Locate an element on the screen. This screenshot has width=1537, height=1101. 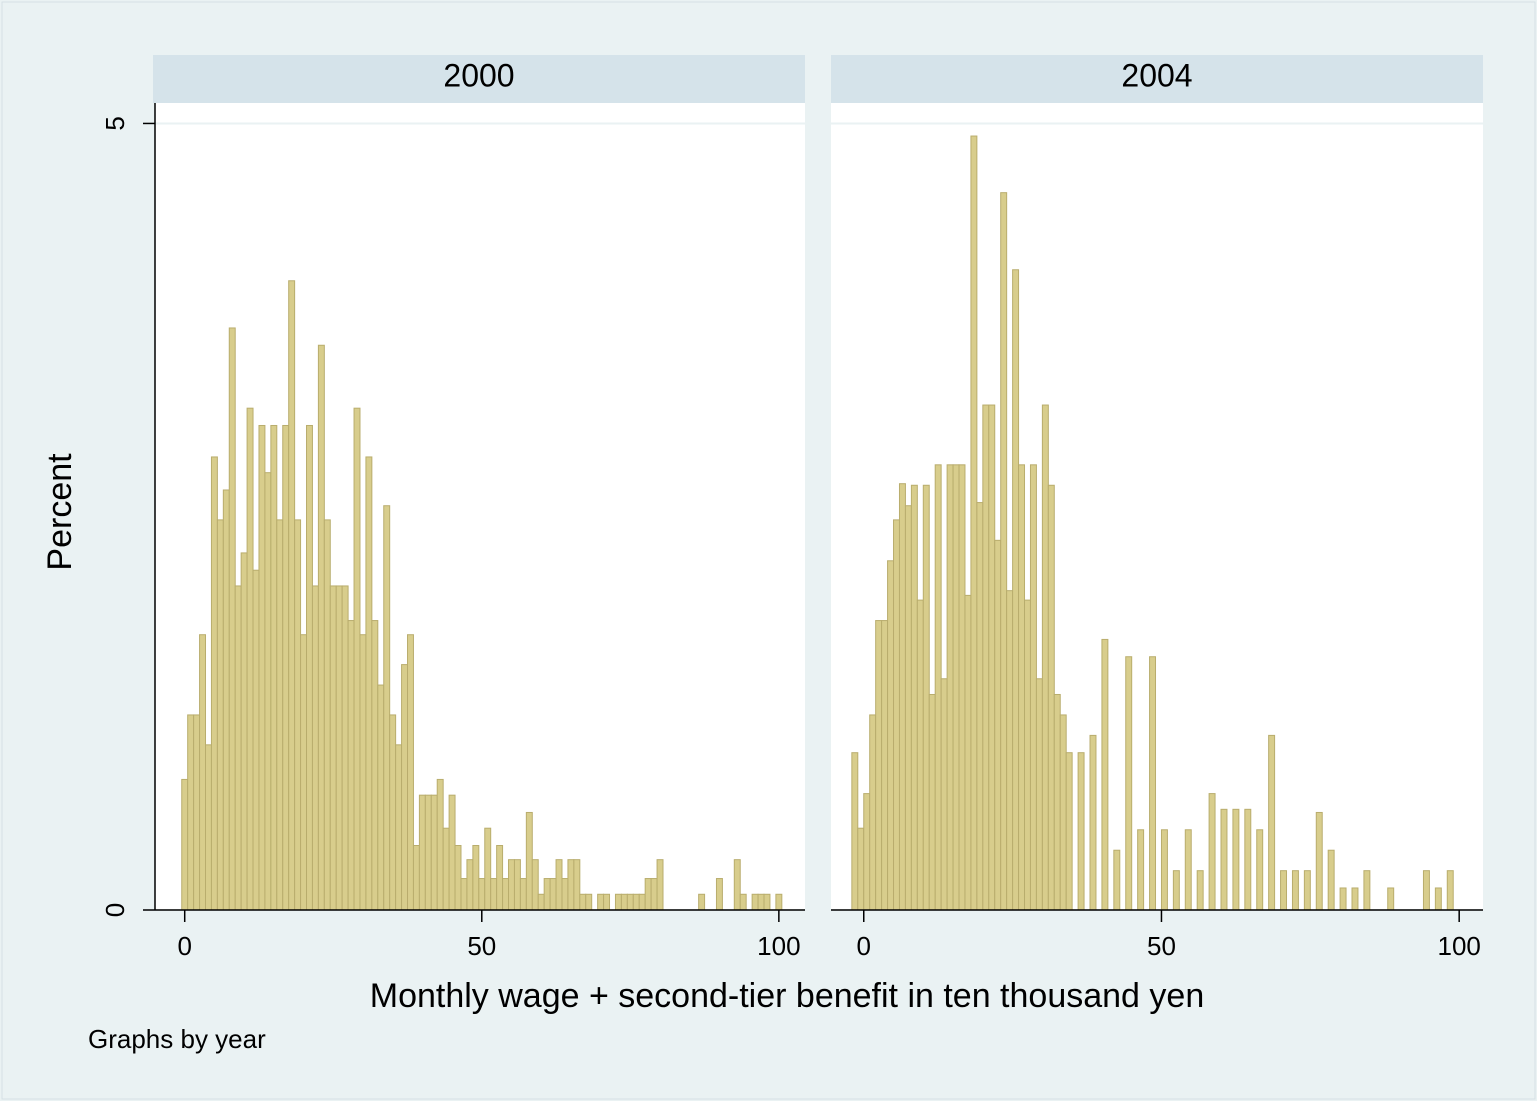
panel-title: 2000 is located at coordinates (478, 75).